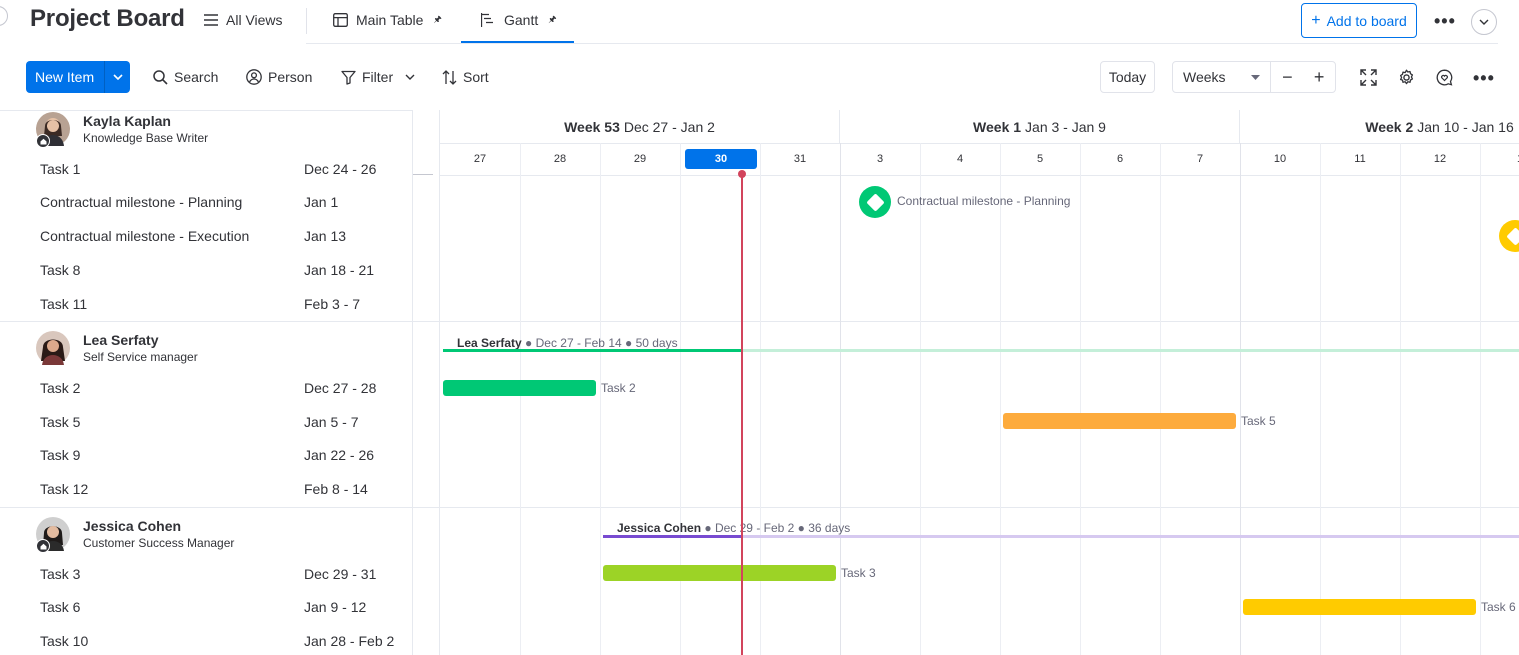 The image size is (1519, 655). I want to click on sidebar-toggle, so click(4, 16).